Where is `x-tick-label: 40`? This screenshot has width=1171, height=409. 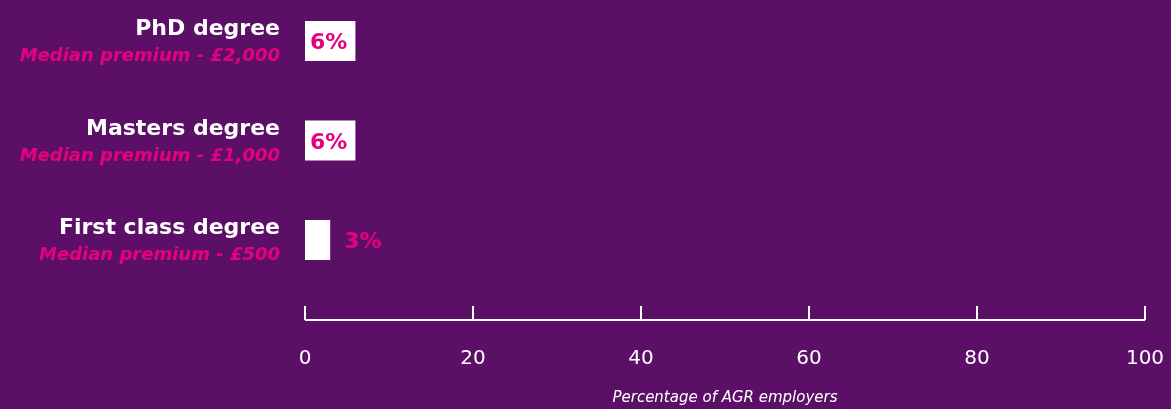
x-tick-label: 40 is located at coordinates (641, 357).